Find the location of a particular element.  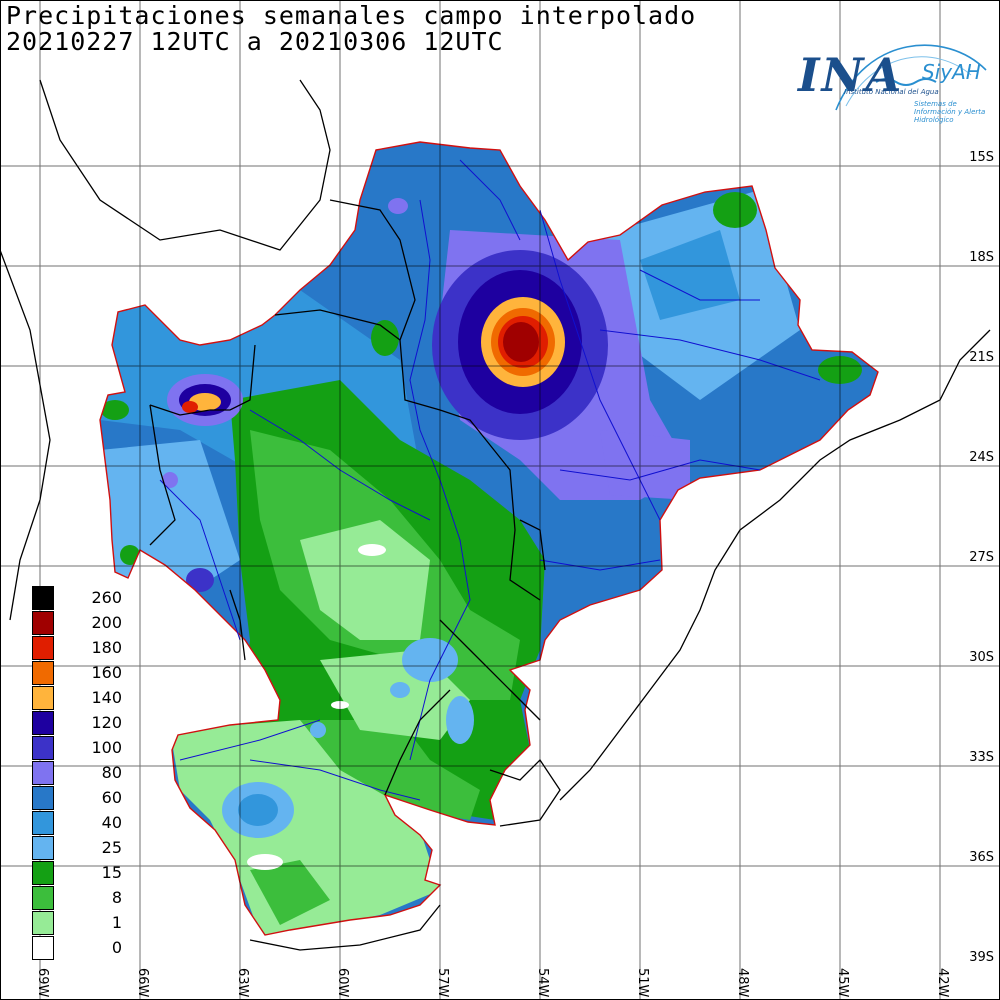

logo-swoosh-icon is located at coordinates (911, 77).